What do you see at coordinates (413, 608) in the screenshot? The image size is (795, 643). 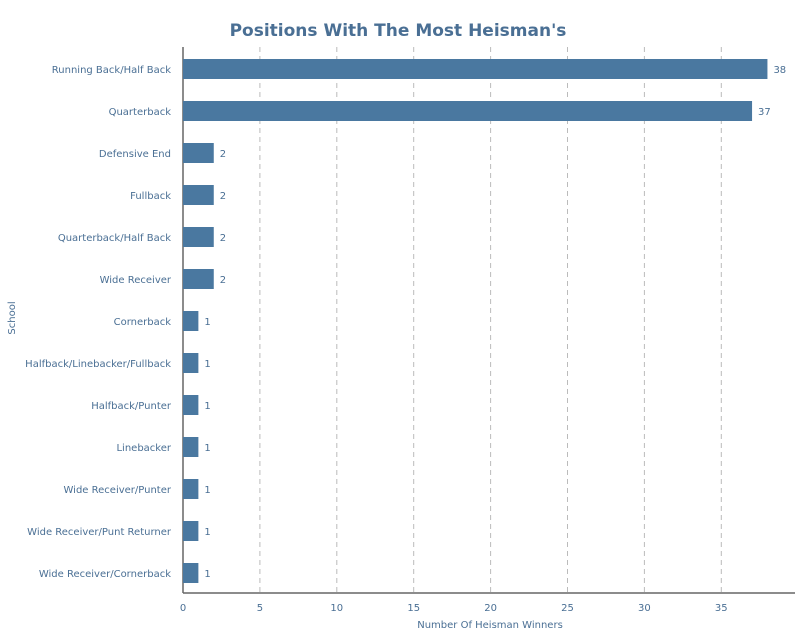 I see `x-tick-label: 15` at bounding box center [413, 608].